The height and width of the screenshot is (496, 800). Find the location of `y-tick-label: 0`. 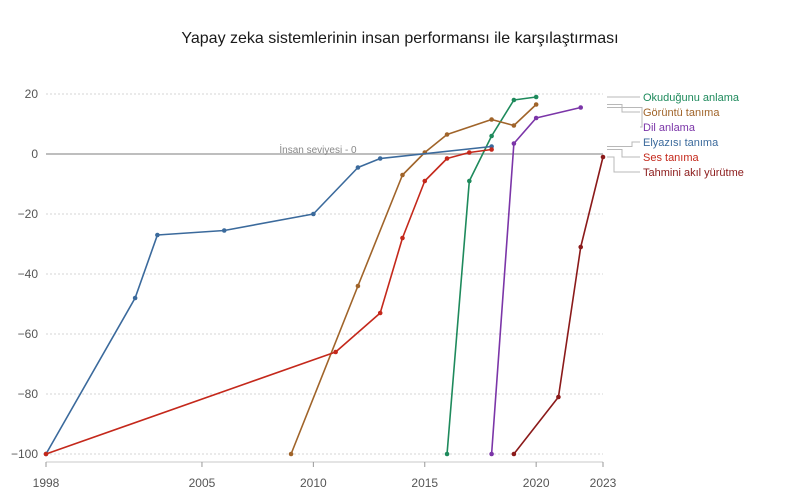

y-tick-label: 0 is located at coordinates (34, 154).